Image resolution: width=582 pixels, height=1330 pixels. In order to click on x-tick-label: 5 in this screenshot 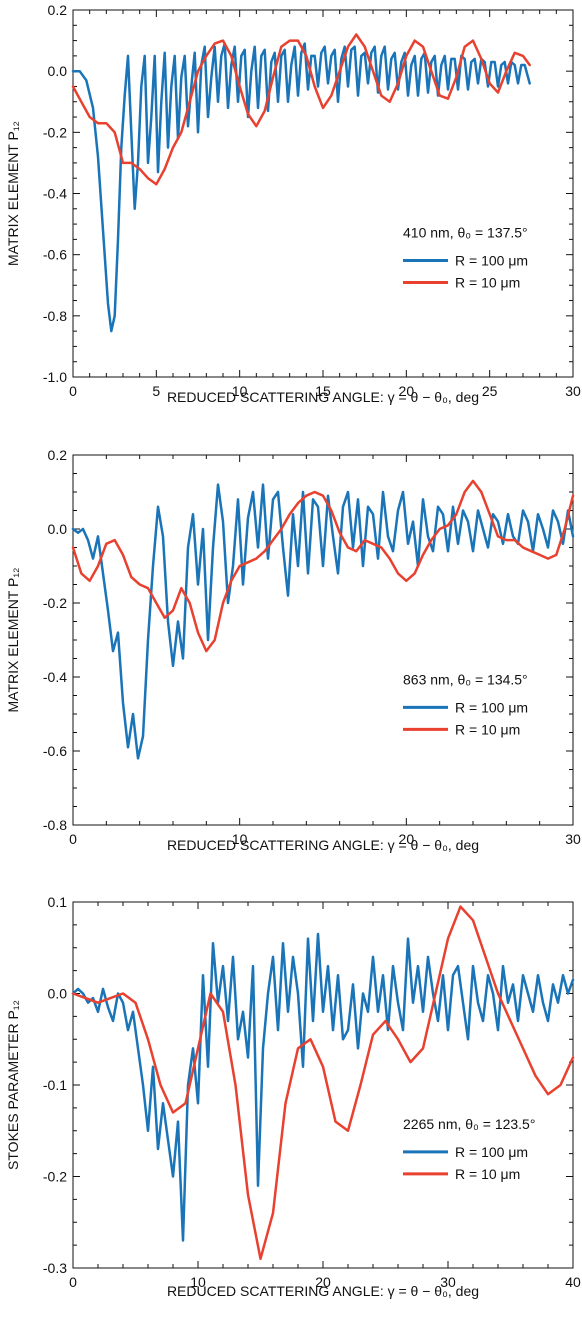, I will do `click(156, 391)`.